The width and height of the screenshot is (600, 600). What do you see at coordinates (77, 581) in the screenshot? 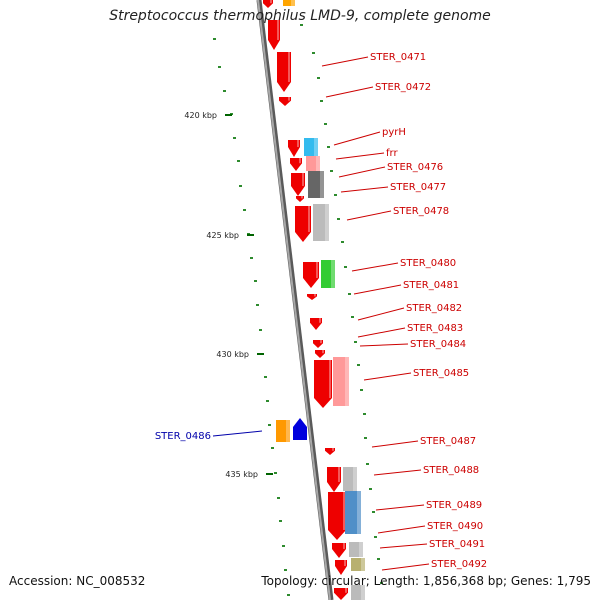
I see `accession-text: Accession: NC_008532` at bounding box center [77, 581].